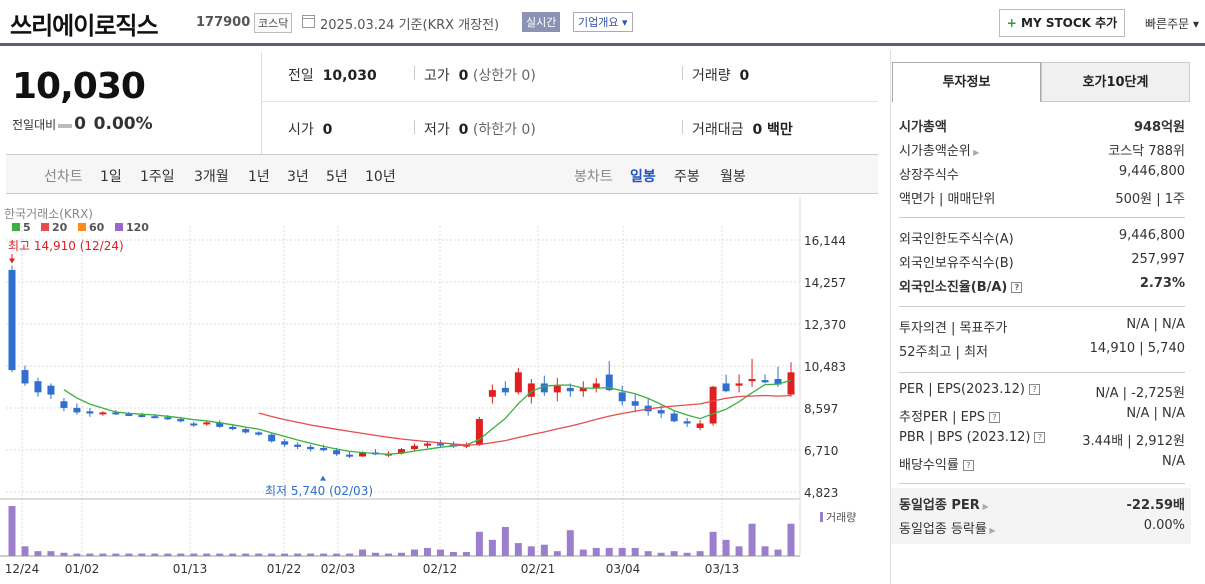 The image size is (1205, 584). Describe the element at coordinates (337, 177) in the screenshot. I see `period-5y: 5년` at that location.